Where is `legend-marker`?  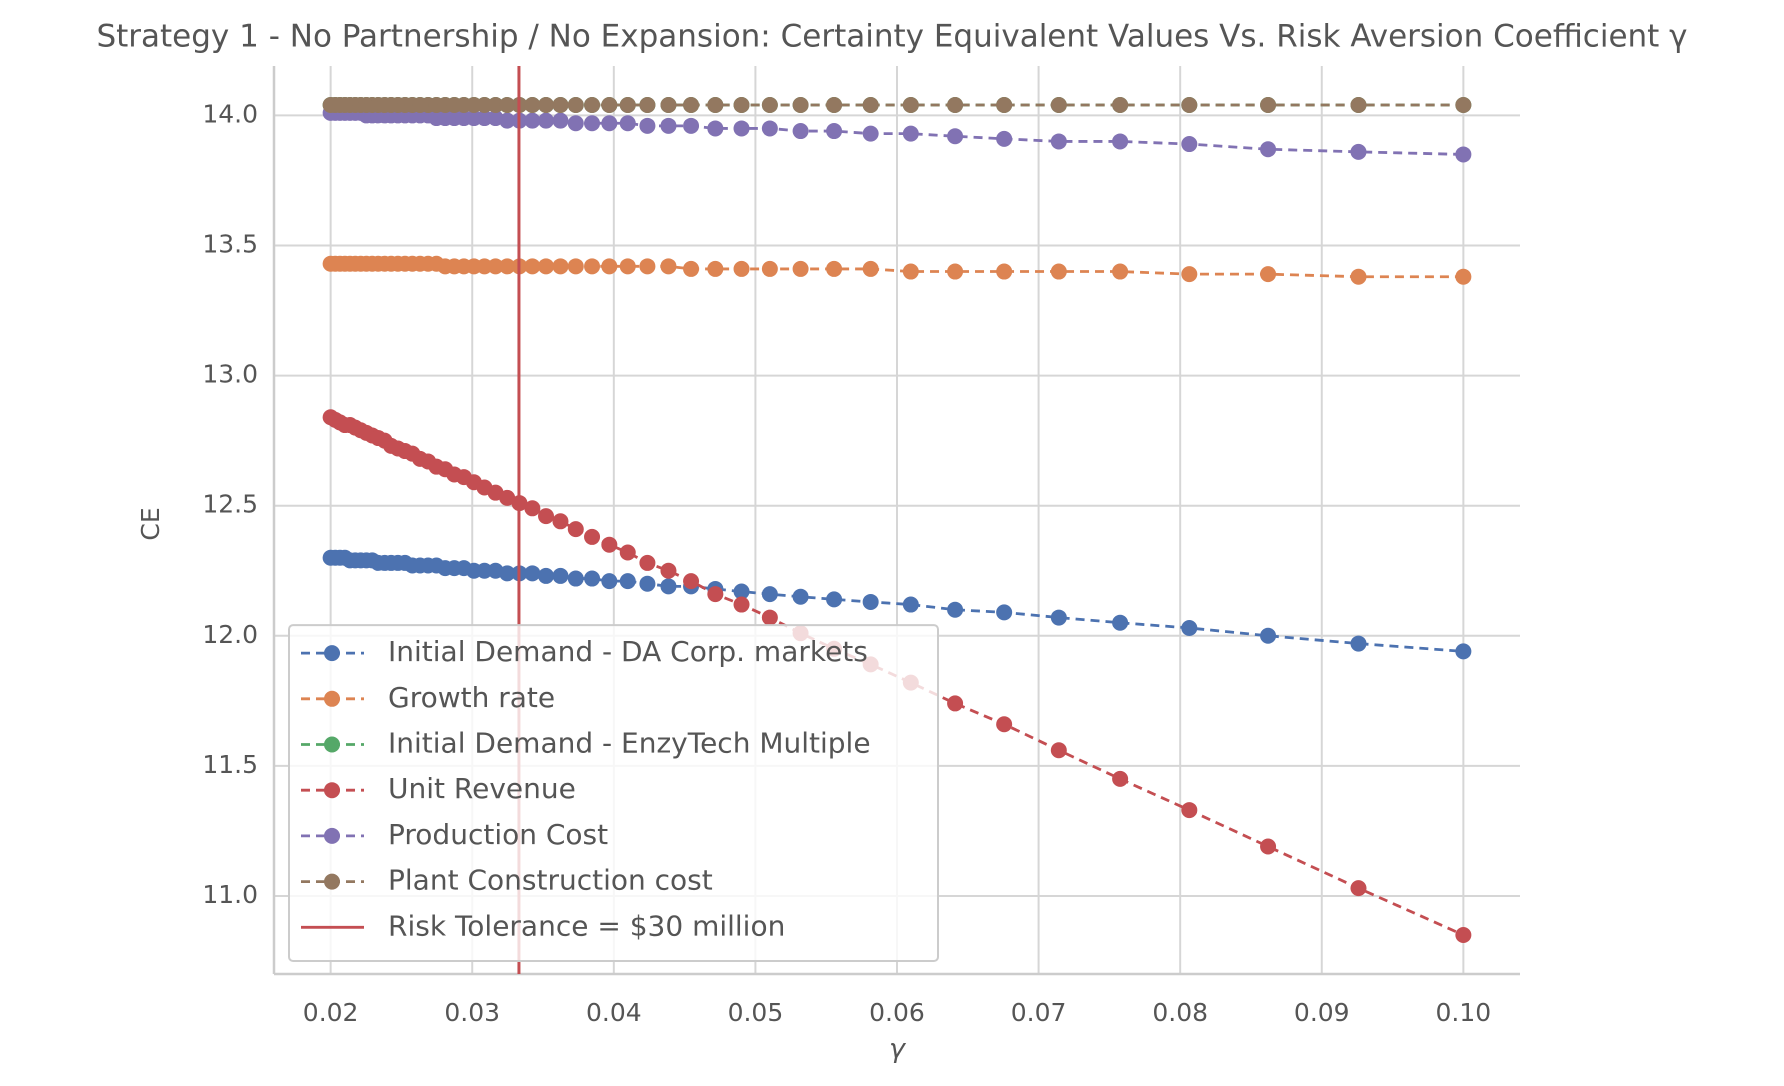 legend-marker is located at coordinates (332, 835).